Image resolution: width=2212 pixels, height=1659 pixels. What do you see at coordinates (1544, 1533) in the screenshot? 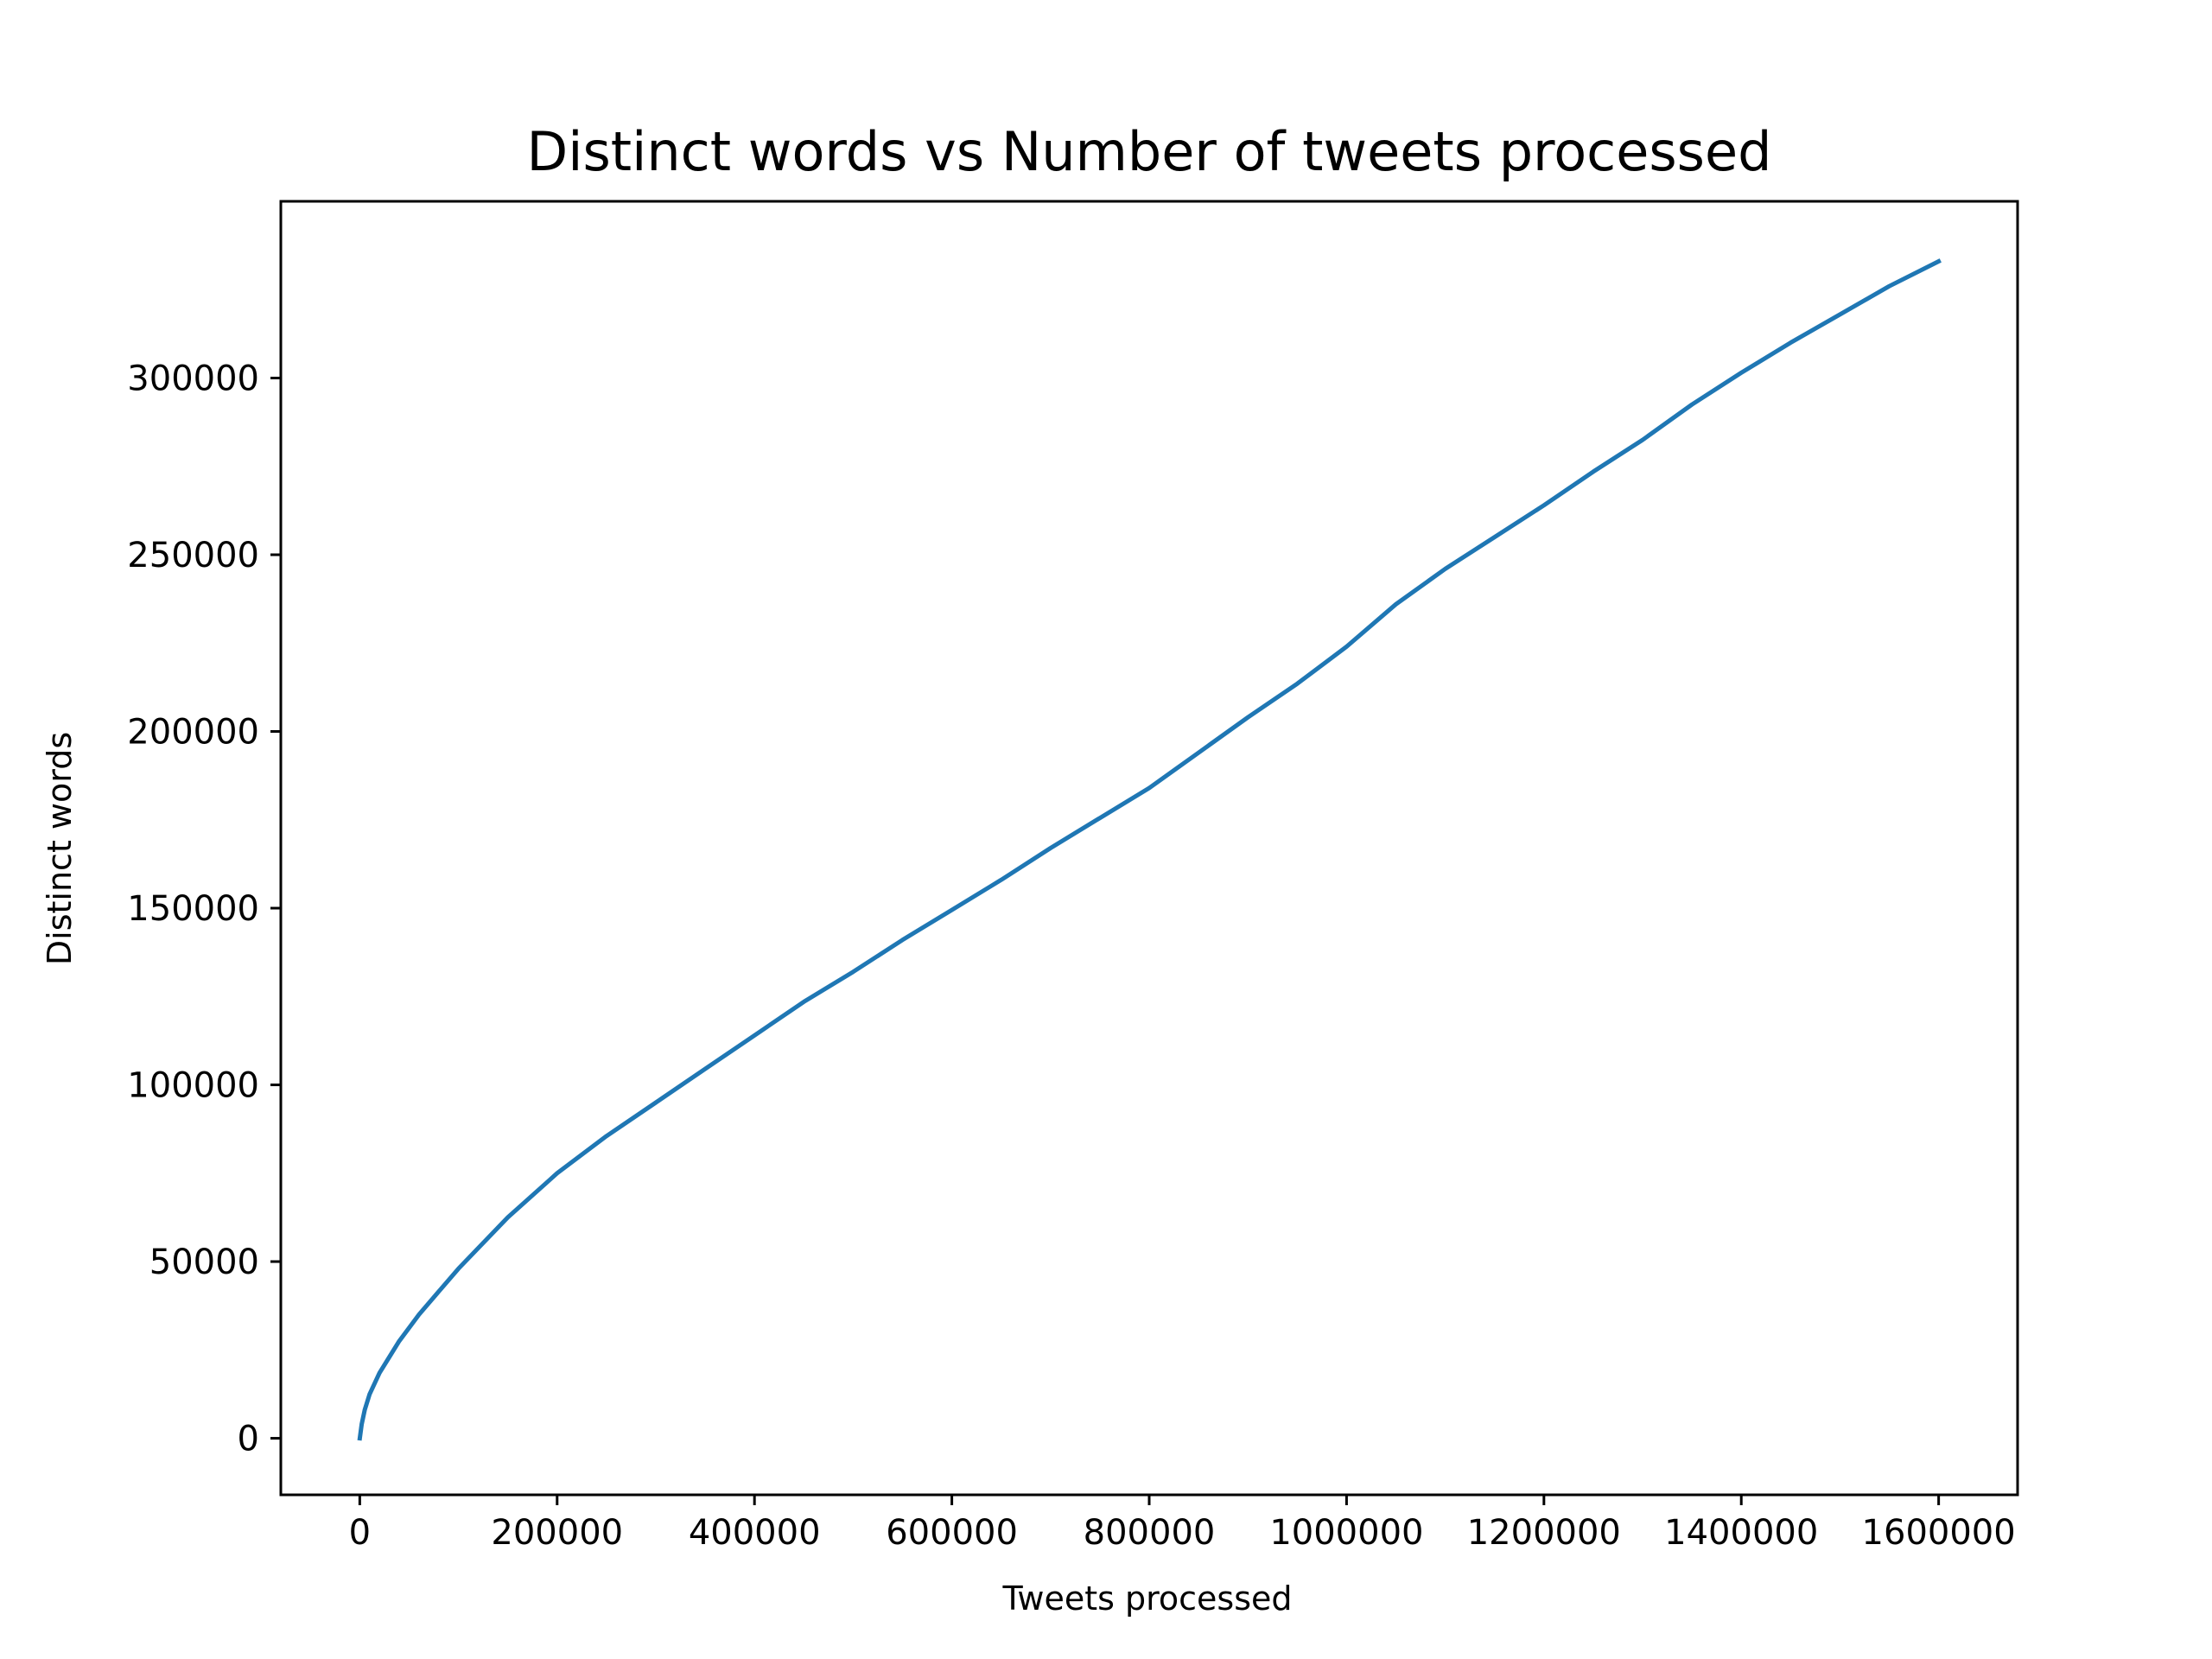
I see `x-tick-label: 1200000` at bounding box center [1544, 1533].